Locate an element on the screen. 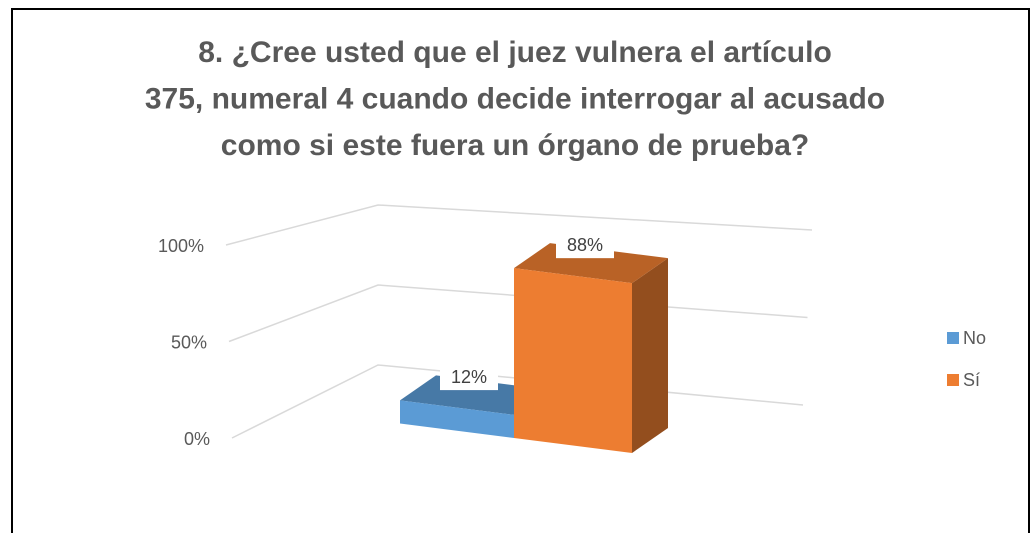 The width and height of the screenshot is (1031, 533). value-label: 12% is located at coordinates (469, 377).